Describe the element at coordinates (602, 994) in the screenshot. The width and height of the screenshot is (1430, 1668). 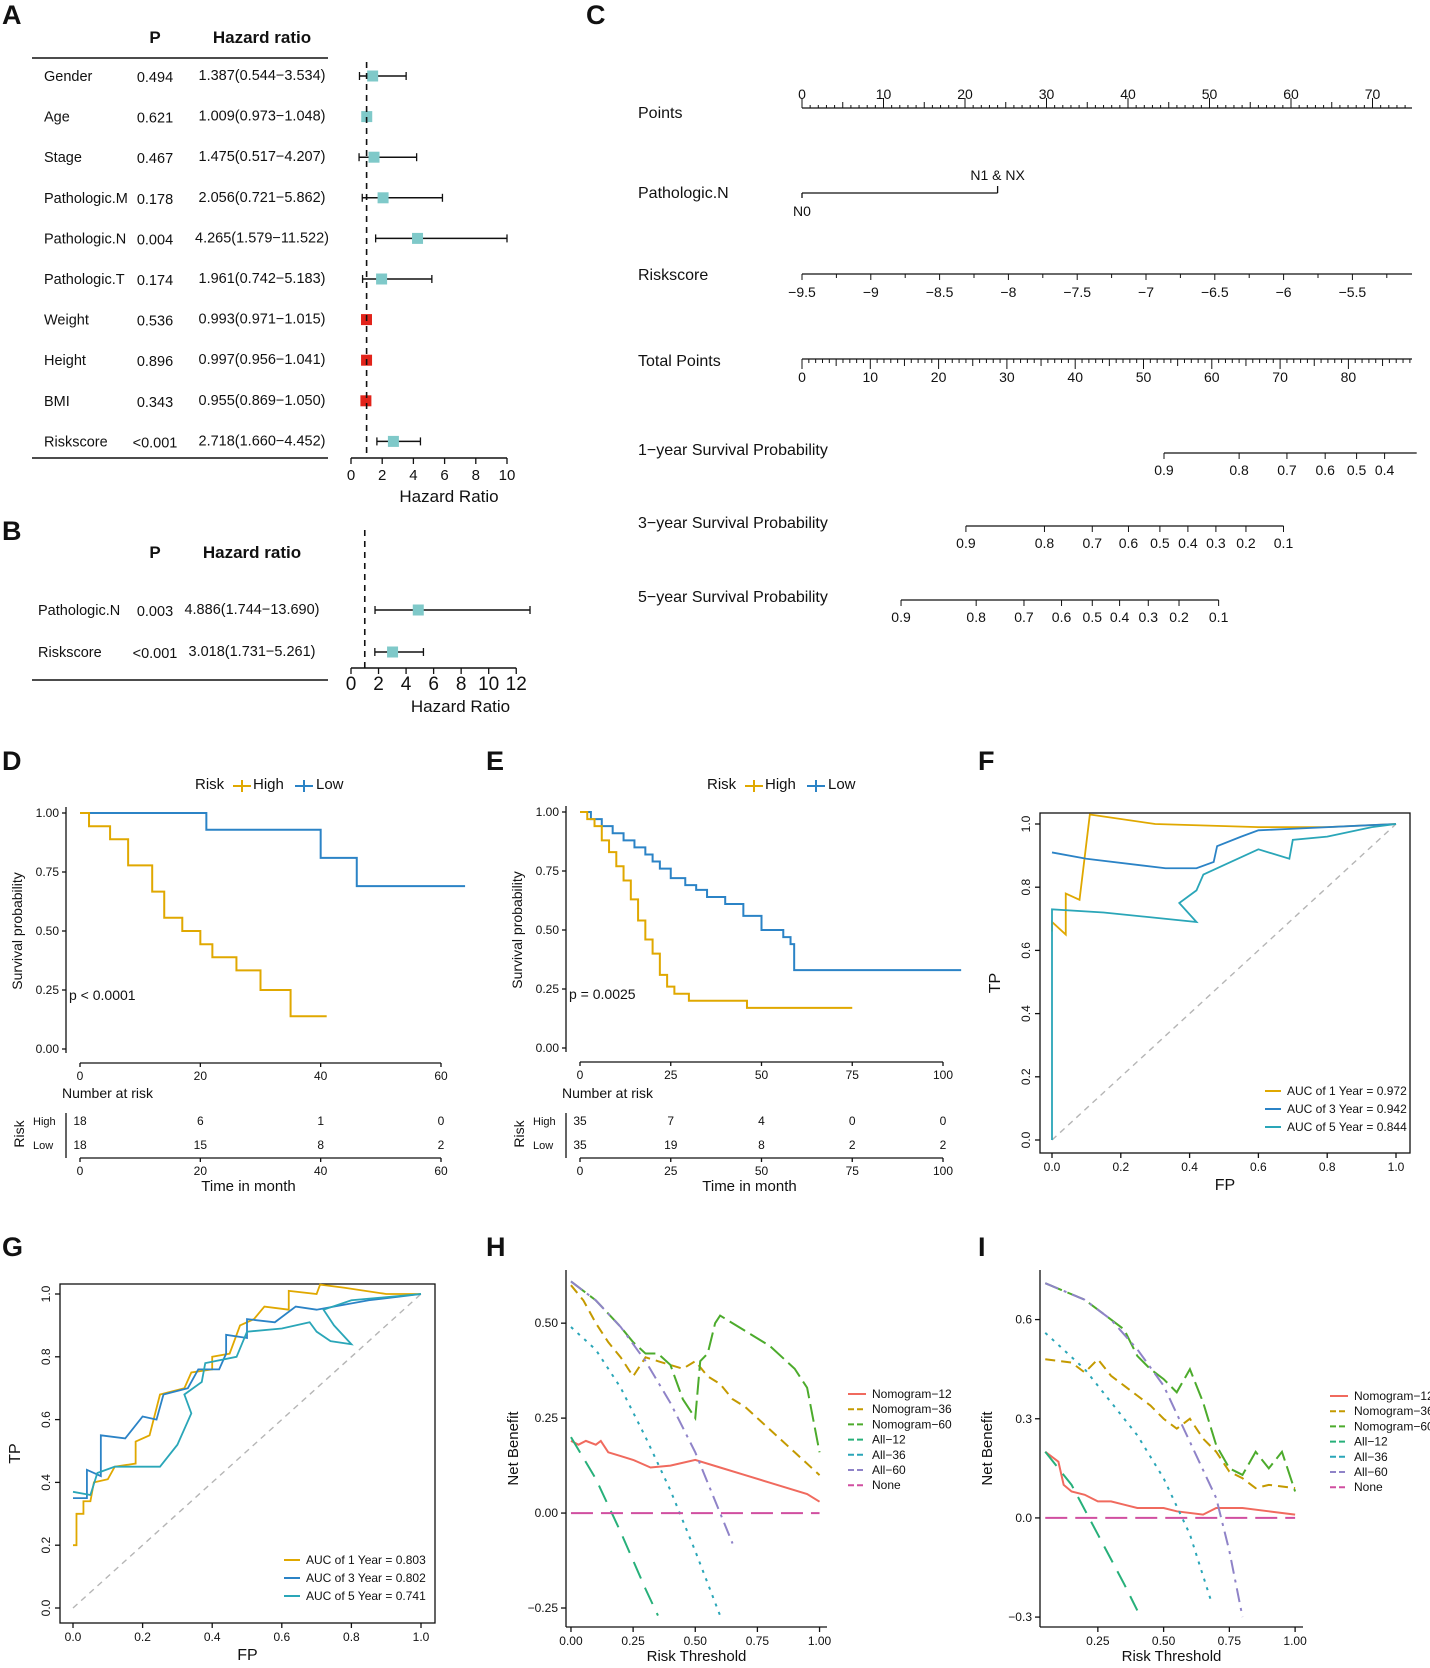
I see `p-value-label: p = 0.0025` at that location.